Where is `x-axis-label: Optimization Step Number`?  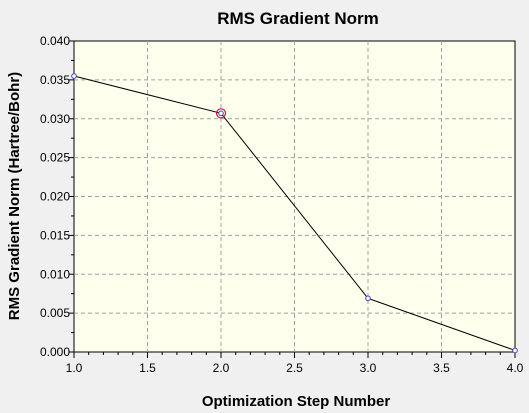 x-axis-label: Optimization Step Number is located at coordinates (296, 401).